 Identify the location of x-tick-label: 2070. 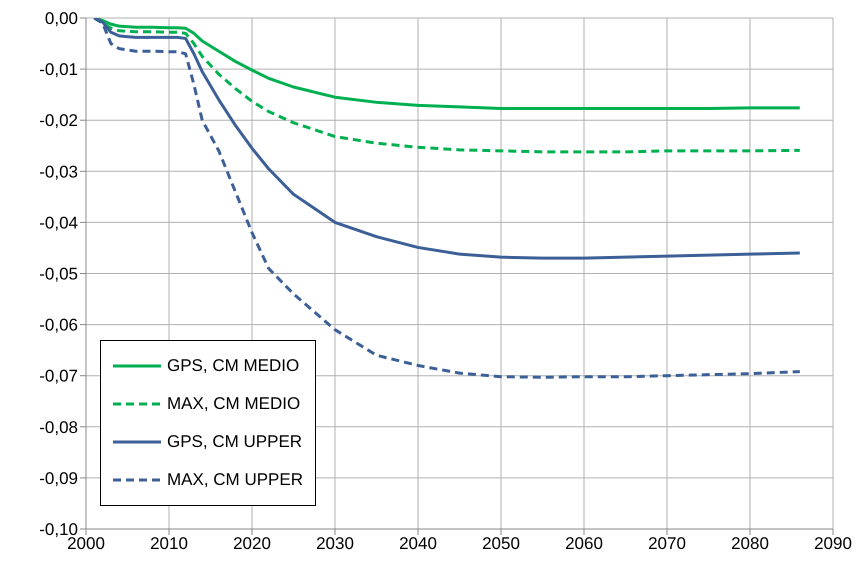
(667, 544).